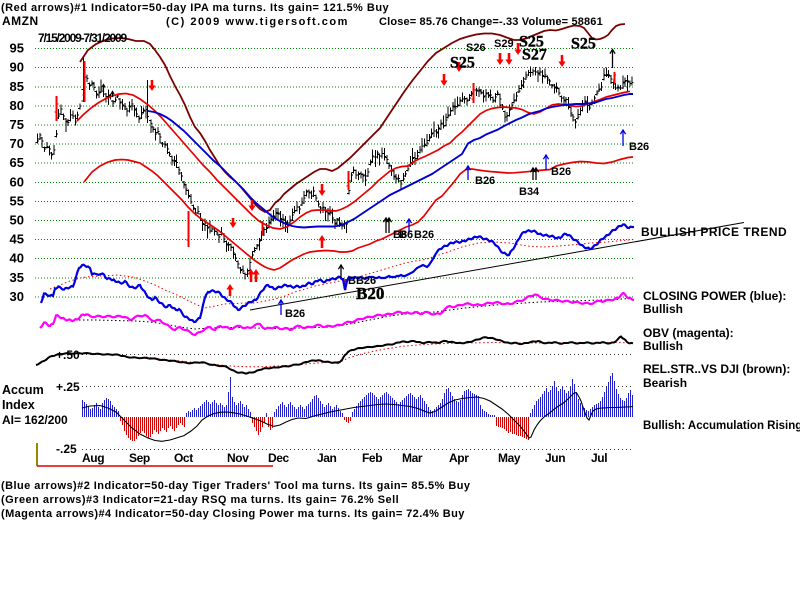 Image resolution: width=800 pixels, height=600 pixels. Describe the element at coordinates (17, 220) in the screenshot. I see `svg-text: 50` at that location.